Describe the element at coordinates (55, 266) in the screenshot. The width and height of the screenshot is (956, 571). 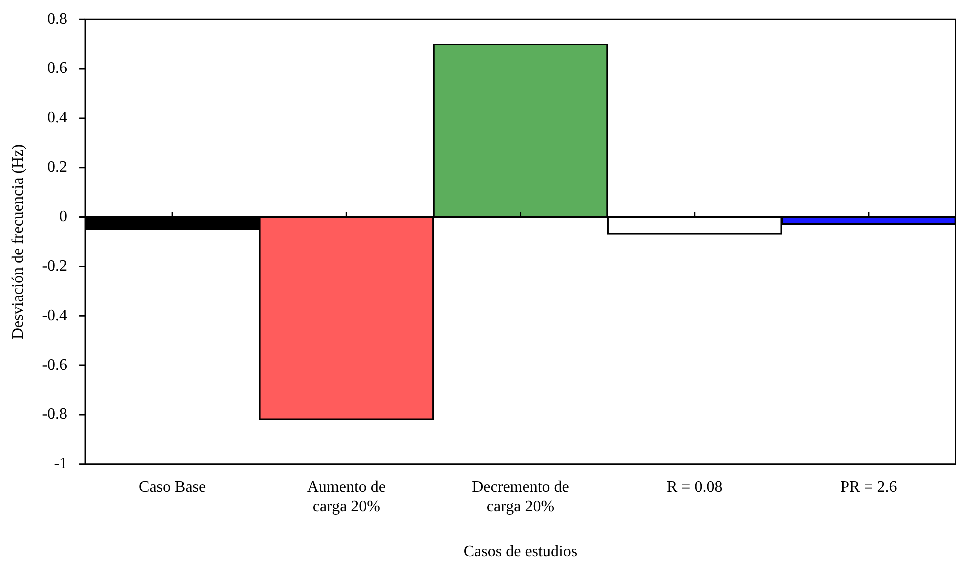
I see `y-tick-label: -0.2` at that location.